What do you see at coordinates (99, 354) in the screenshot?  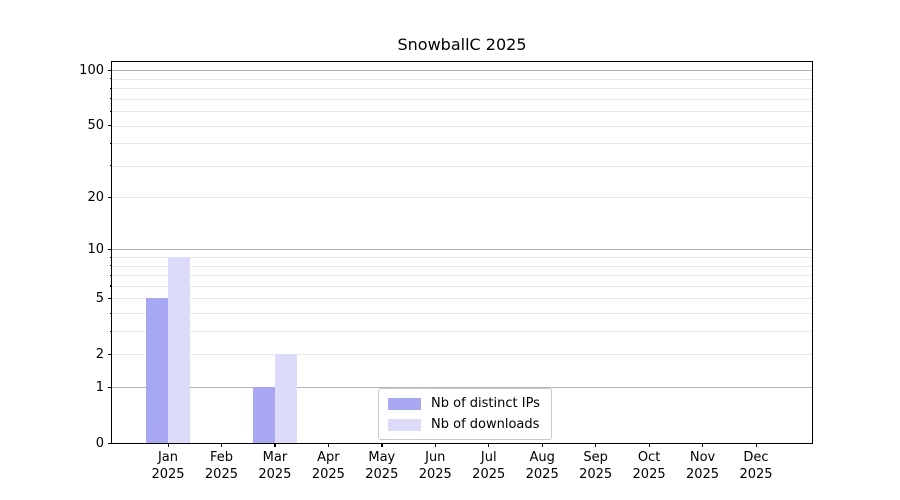 I see `y-tick-label: 2` at bounding box center [99, 354].